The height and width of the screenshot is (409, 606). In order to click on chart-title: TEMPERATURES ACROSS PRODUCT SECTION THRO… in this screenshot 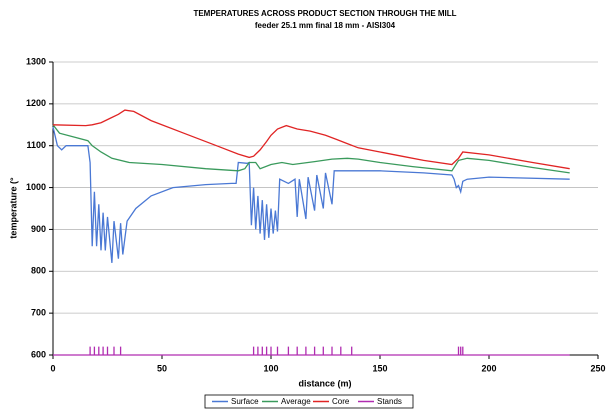, I will do `click(324, 13)`.